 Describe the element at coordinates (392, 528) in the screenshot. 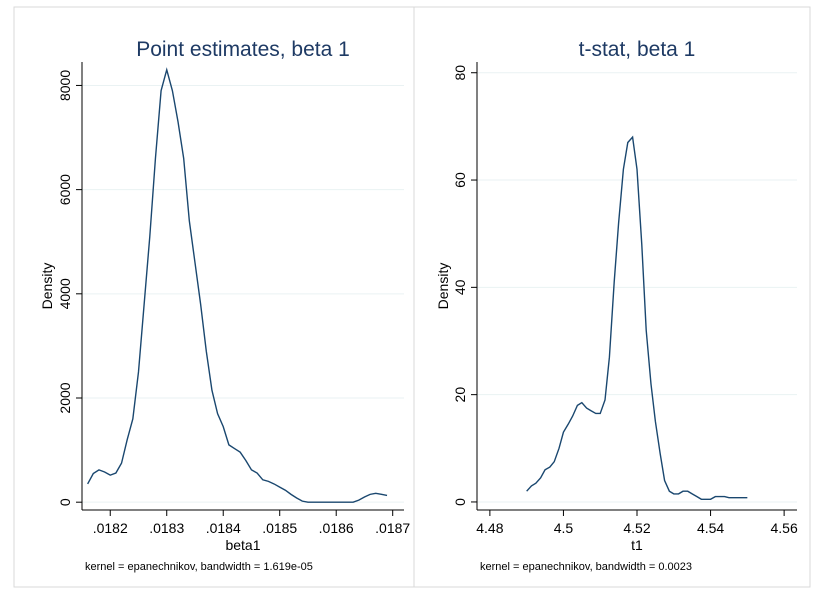

I see `x-tick-label: .0187` at that location.